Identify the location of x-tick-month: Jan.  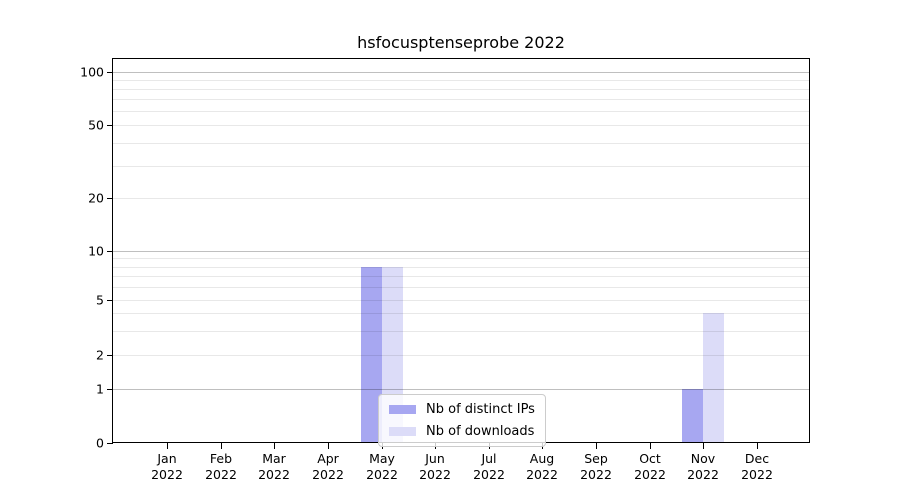
(167, 458).